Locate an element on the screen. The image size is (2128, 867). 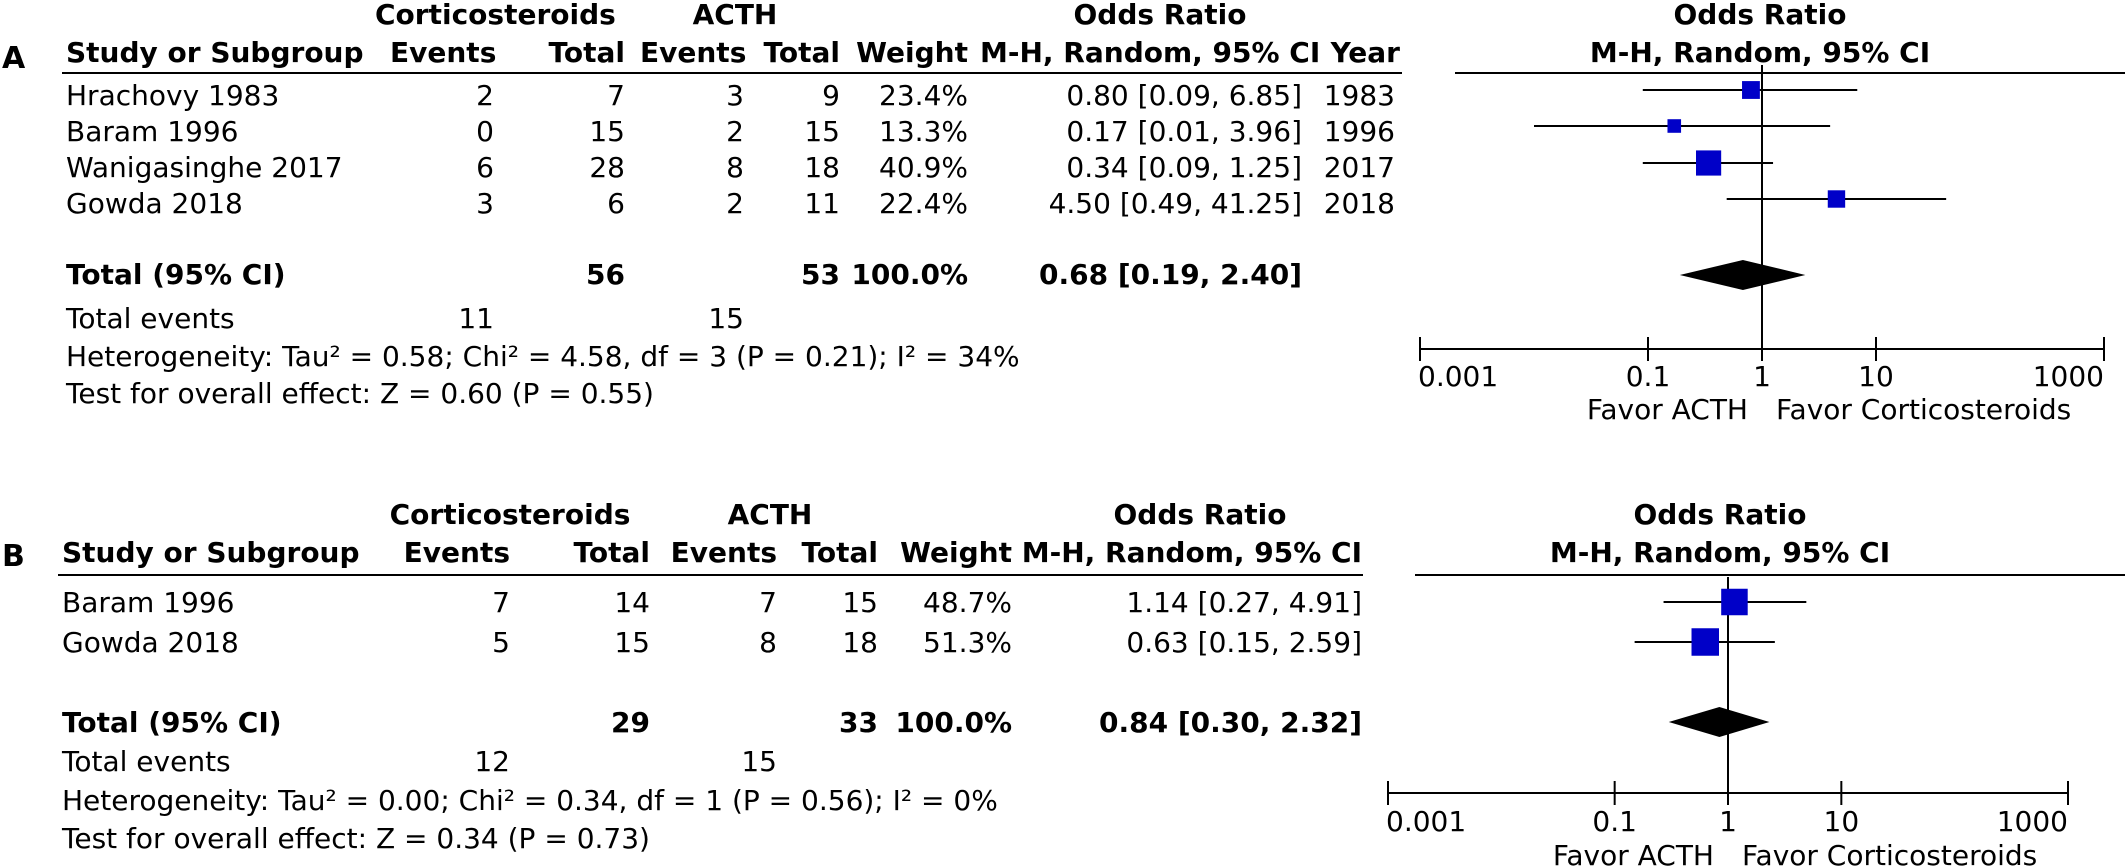
study-name: Gowda 2018 is located at coordinates (154, 203).